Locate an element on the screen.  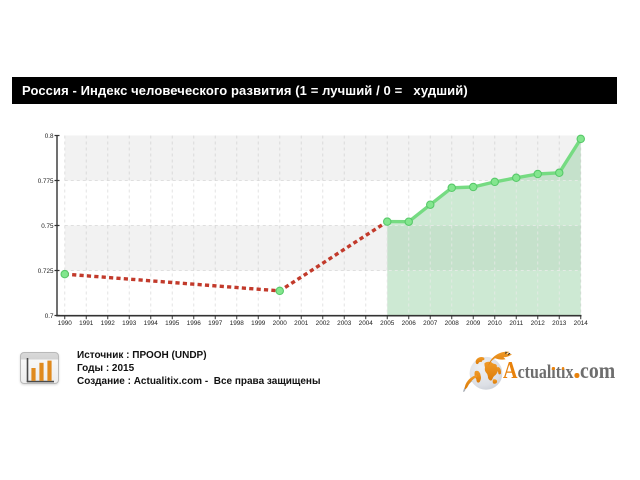
svg-text: 1995 is located at coordinates (172, 323).